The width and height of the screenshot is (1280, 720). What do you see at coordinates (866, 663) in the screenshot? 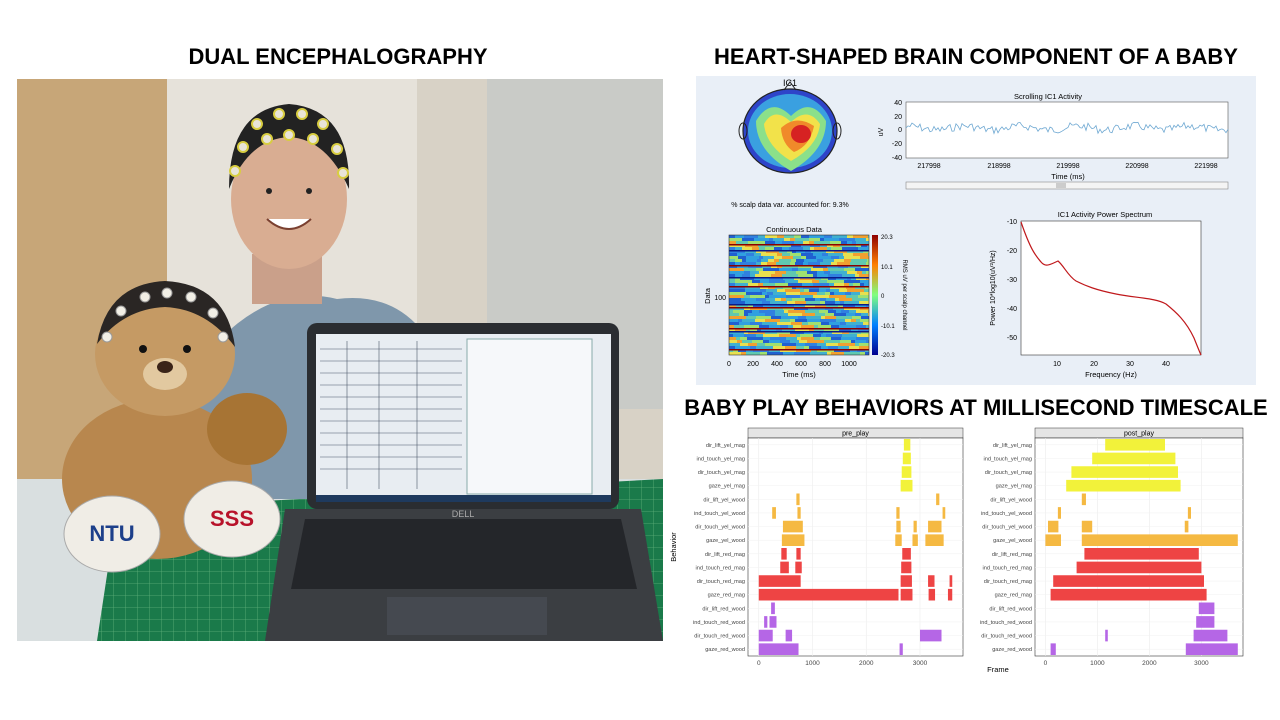
I see `xtick: 2000` at bounding box center [866, 663].